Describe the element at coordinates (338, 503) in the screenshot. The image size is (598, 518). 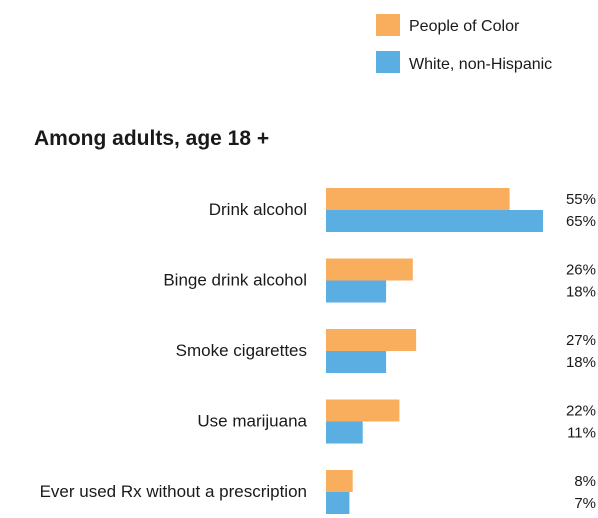
I see `bar-white-non-hispanic-ever-used-rx-without-a-prescription` at that location.